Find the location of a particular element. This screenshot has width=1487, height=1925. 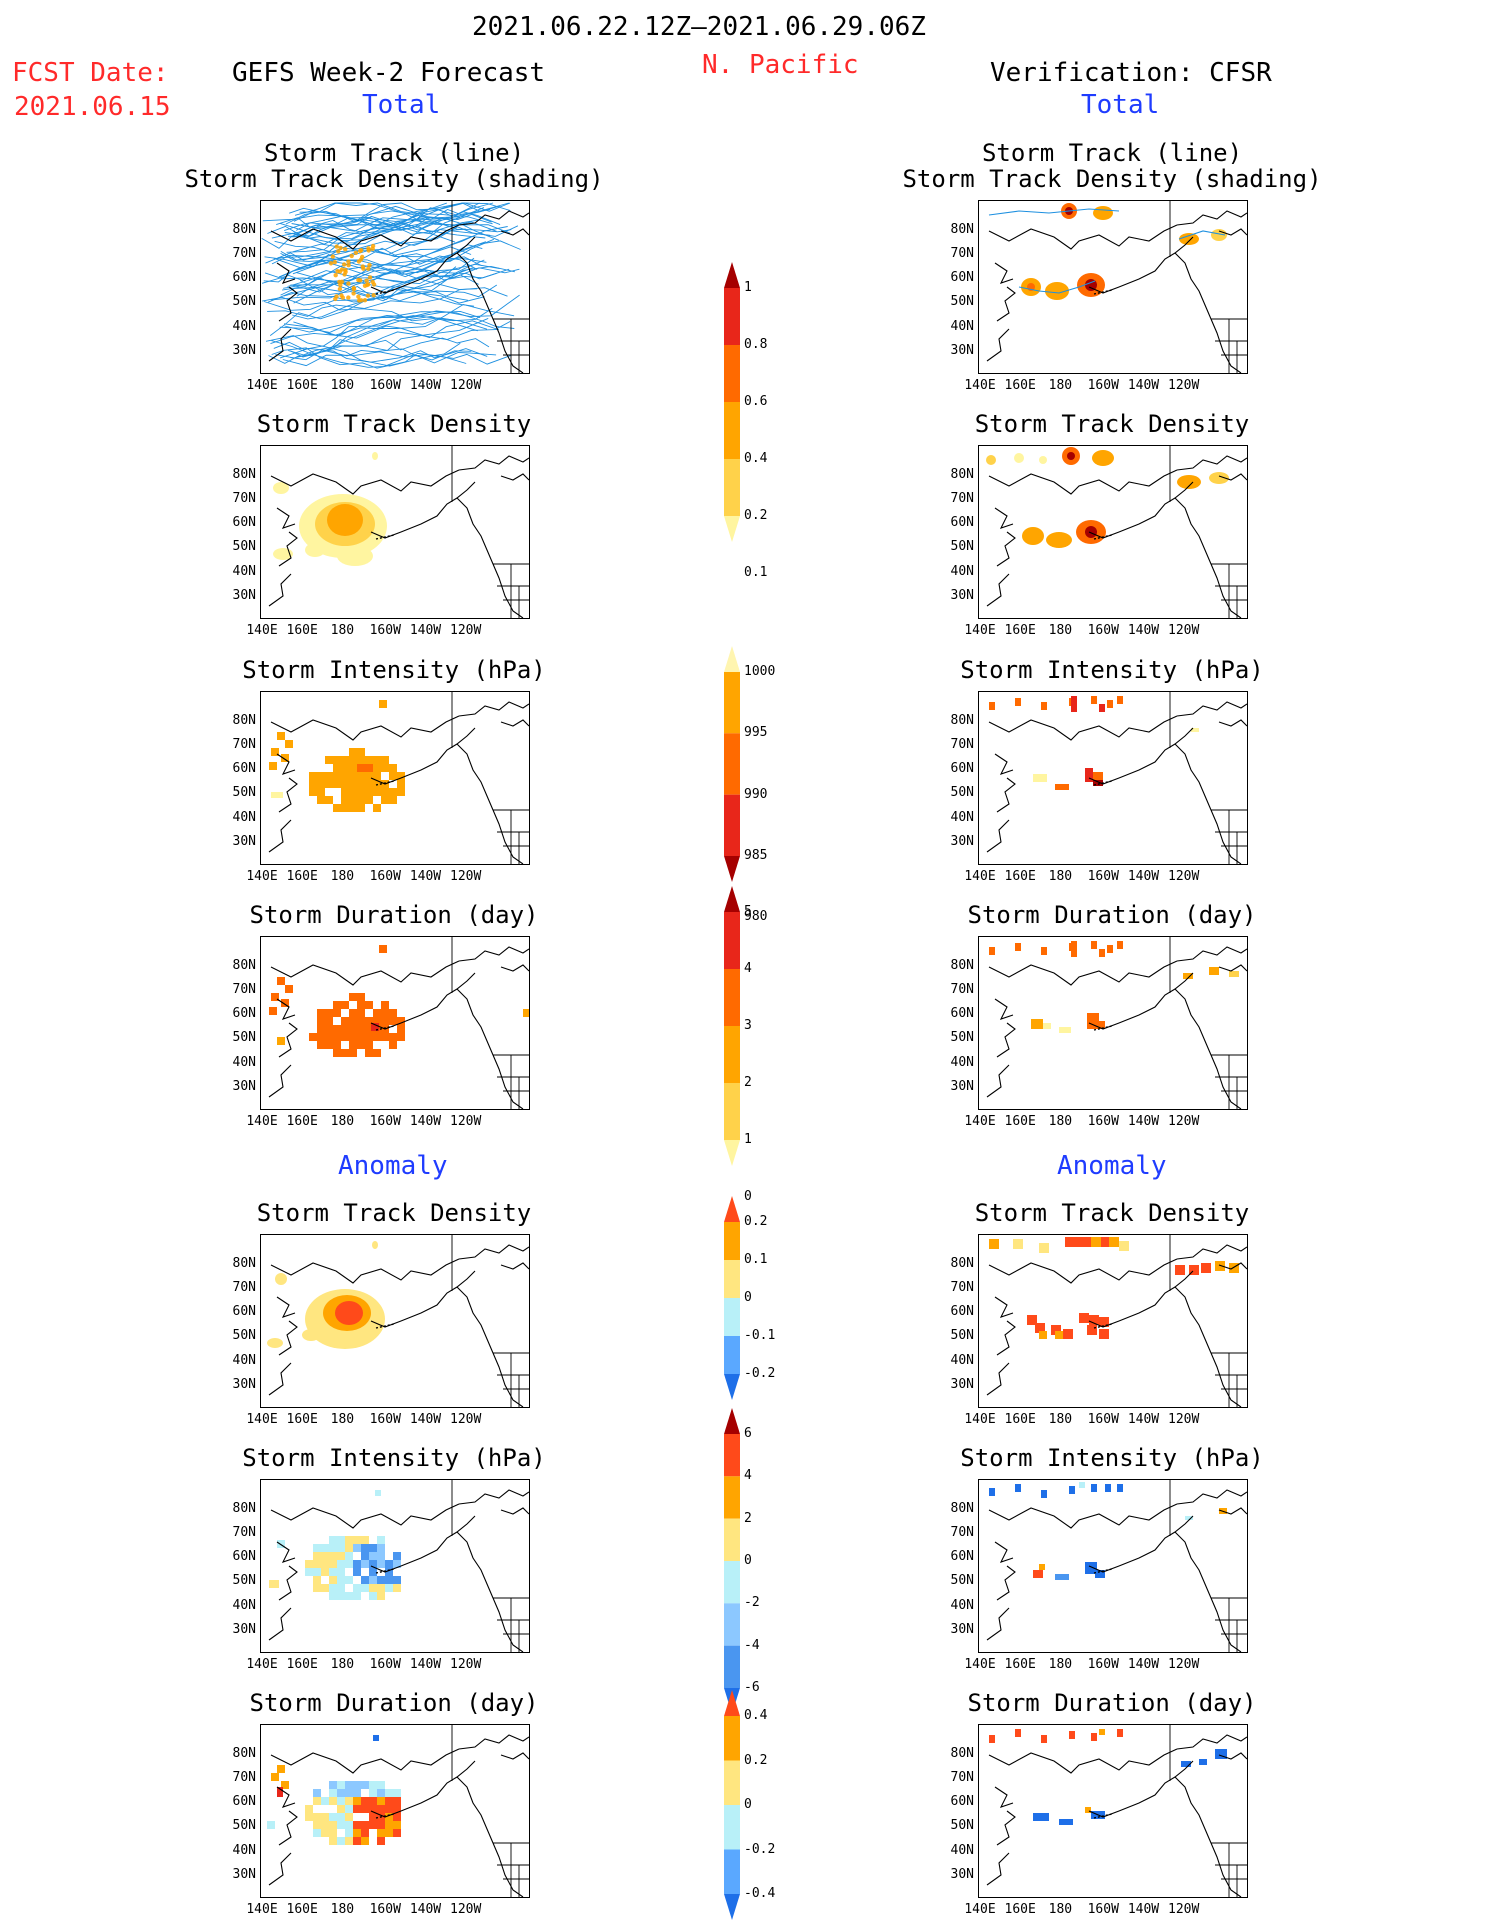

forecast-track-map is located at coordinates (395, 287).